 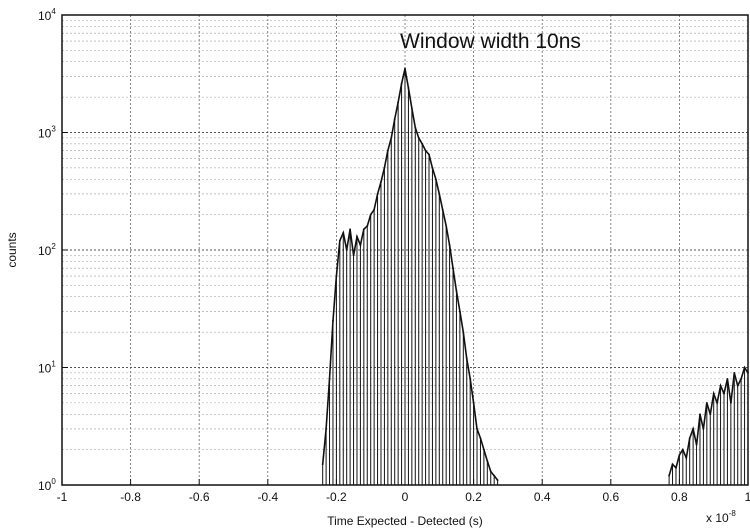 What do you see at coordinates (12, 249) in the screenshot?
I see `y-axis-label: counts` at bounding box center [12, 249].